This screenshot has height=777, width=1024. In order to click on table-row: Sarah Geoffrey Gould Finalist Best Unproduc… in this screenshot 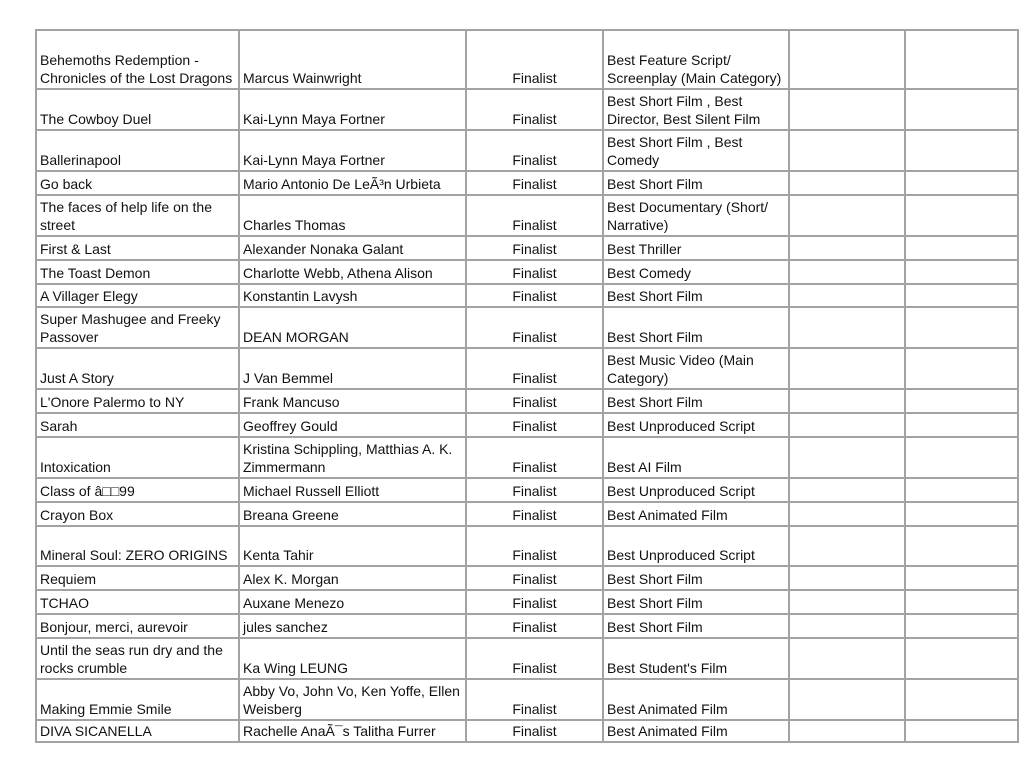, I will do `click(527, 425)`.